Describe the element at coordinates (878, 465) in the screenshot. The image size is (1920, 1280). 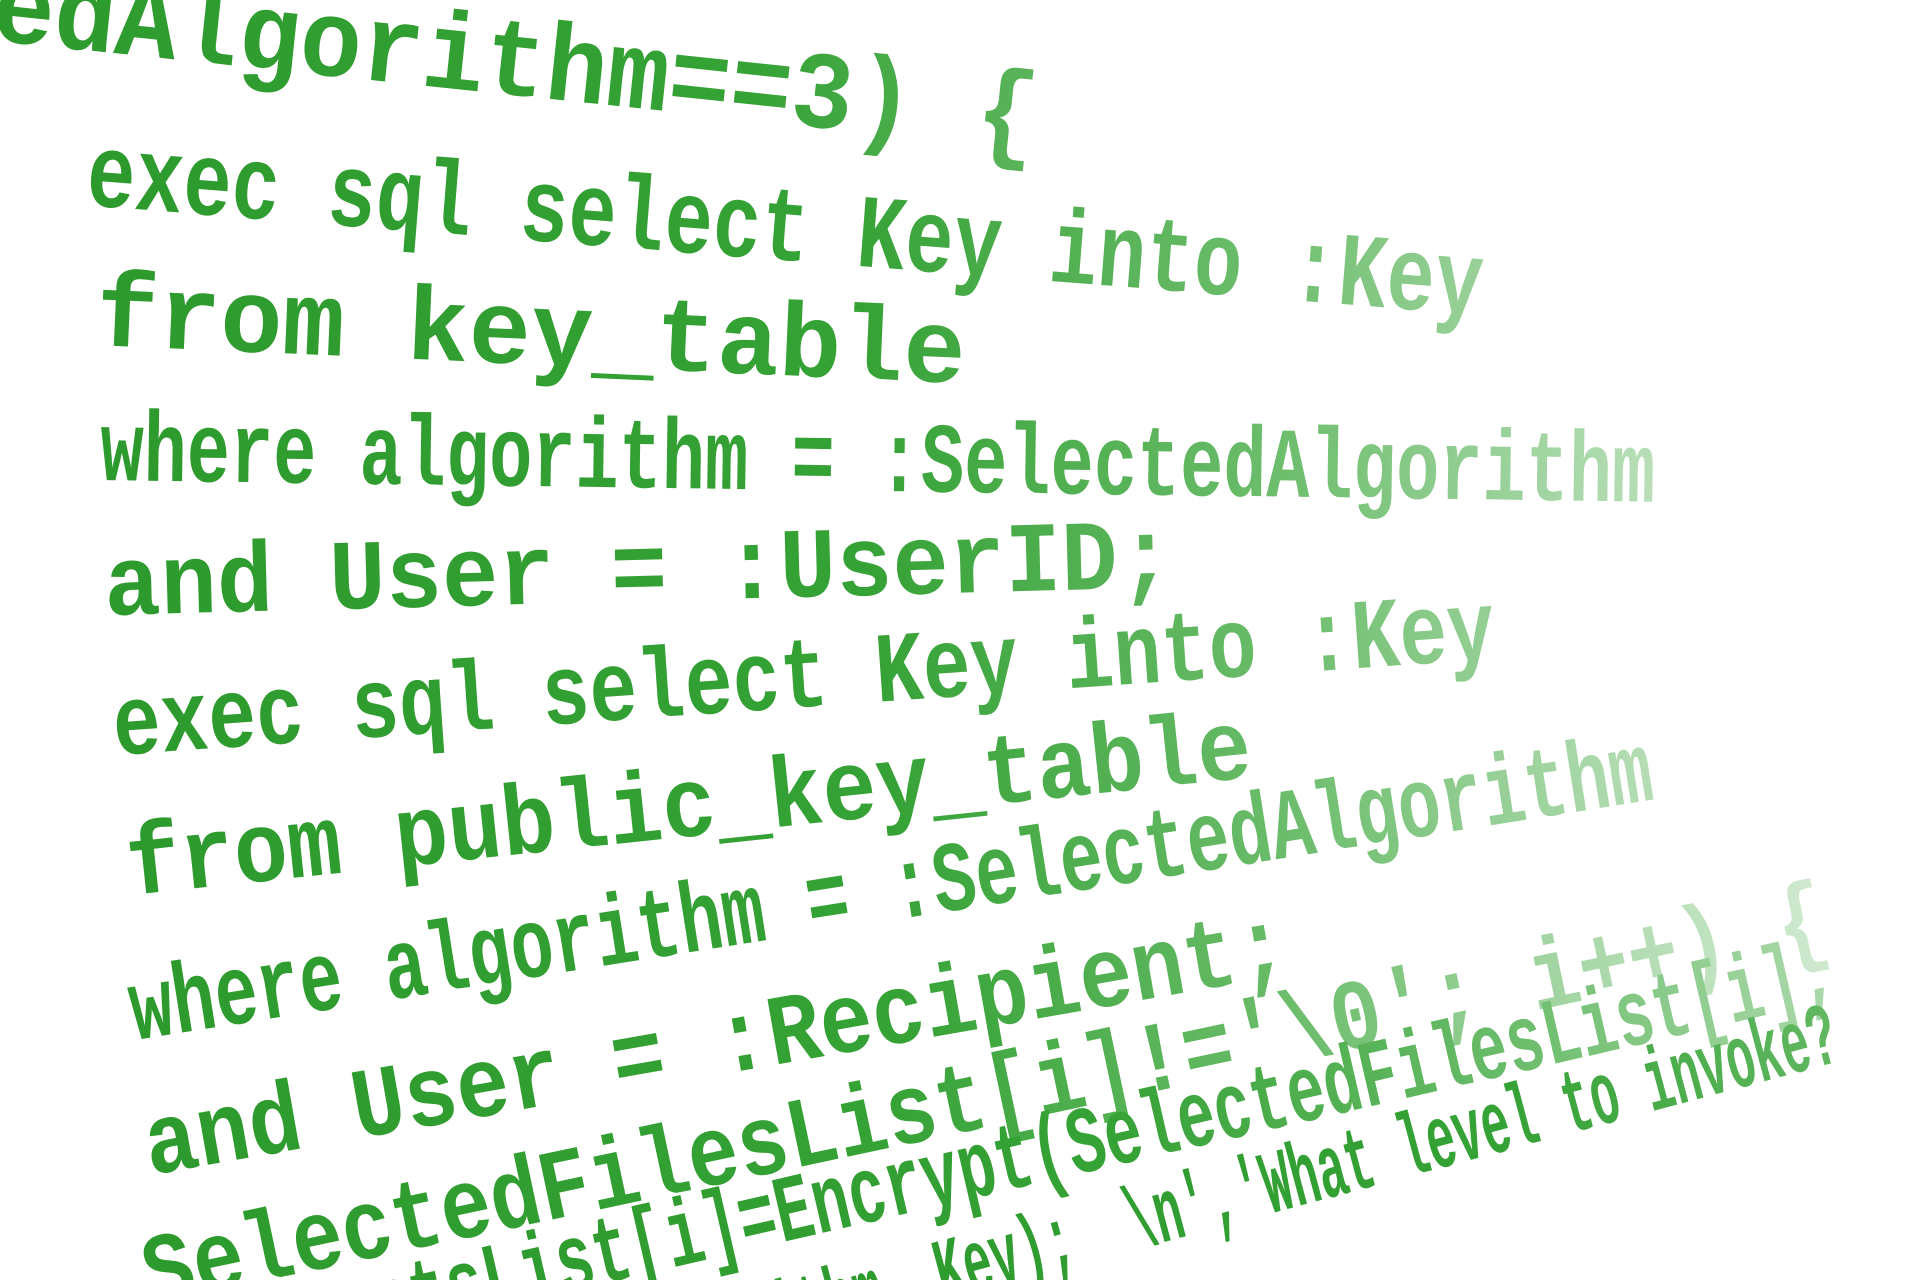
I see `code-line: where algorithm = :SelectedAlgorithm` at that location.